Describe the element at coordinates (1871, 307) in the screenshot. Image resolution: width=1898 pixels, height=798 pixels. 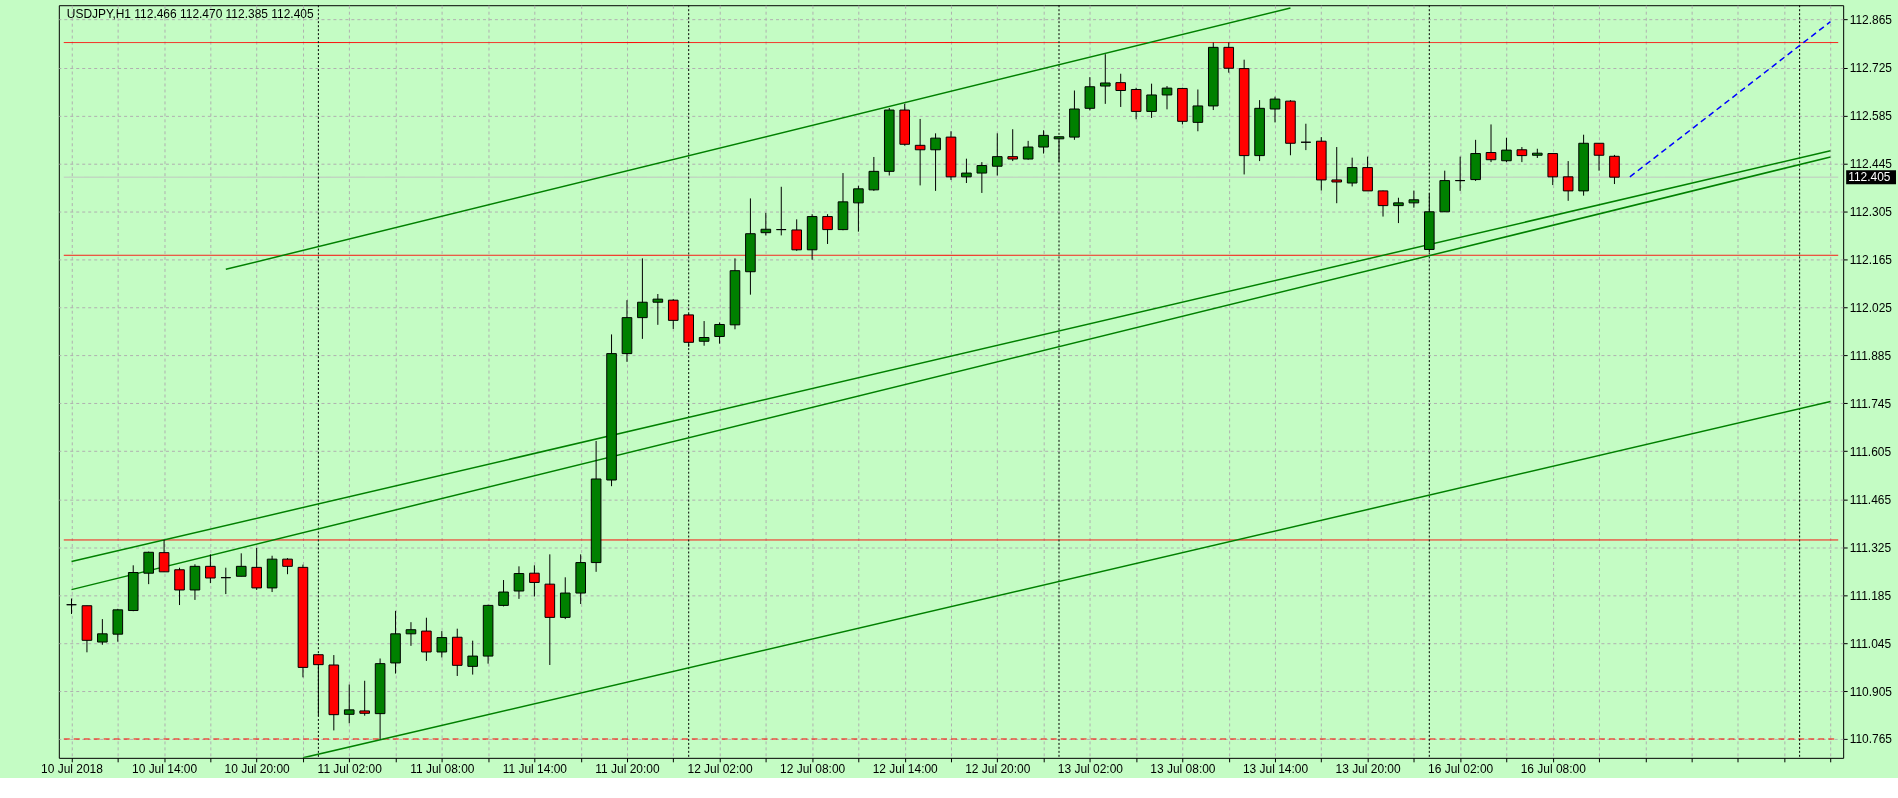
I see `y-tick-label: 112.025` at that location.